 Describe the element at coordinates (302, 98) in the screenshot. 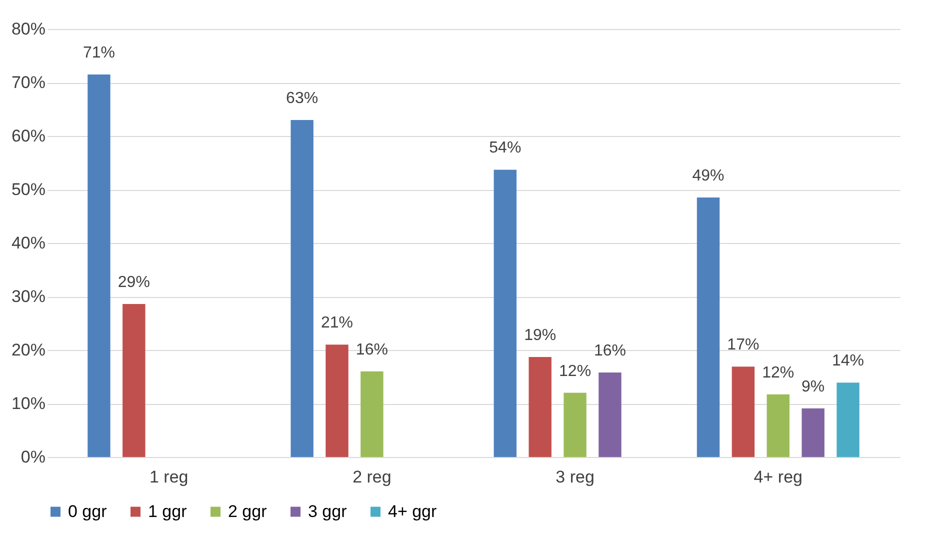

I see `data-label: 63%` at that location.